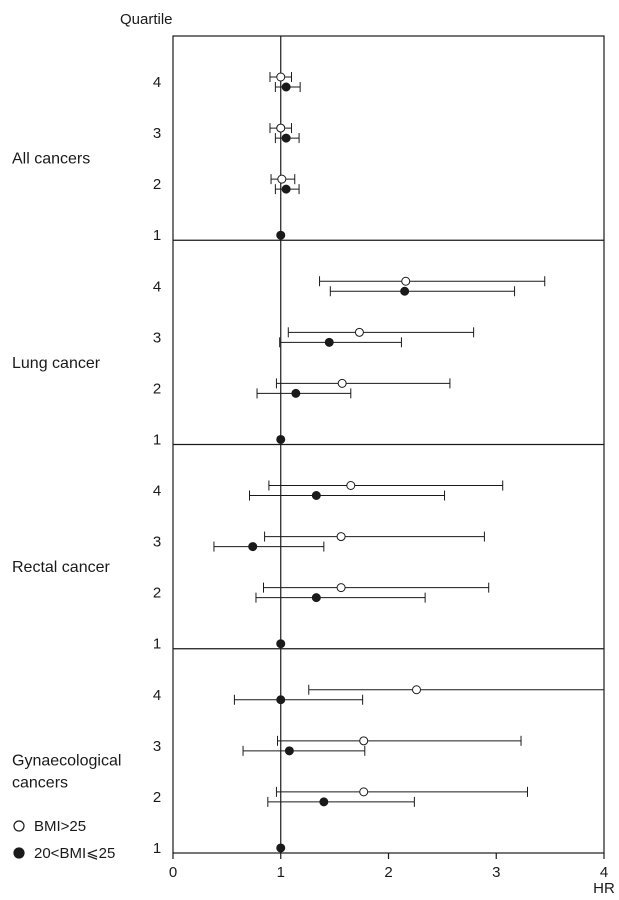 This screenshot has width=619, height=900. I want to click on legend-label: 20<BMI⩽25, so click(74, 853).